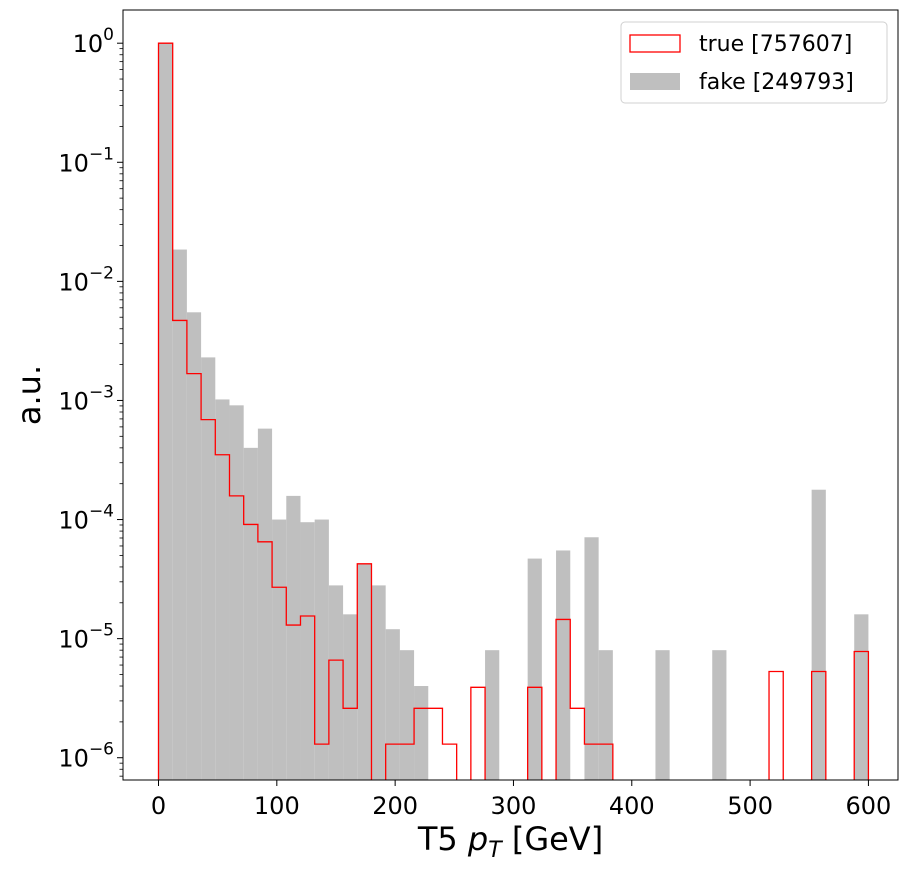 Image resolution: width=908 pixels, height=870 pixels. I want to click on x-axis-label-unit: [GeV], so click(553, 839).